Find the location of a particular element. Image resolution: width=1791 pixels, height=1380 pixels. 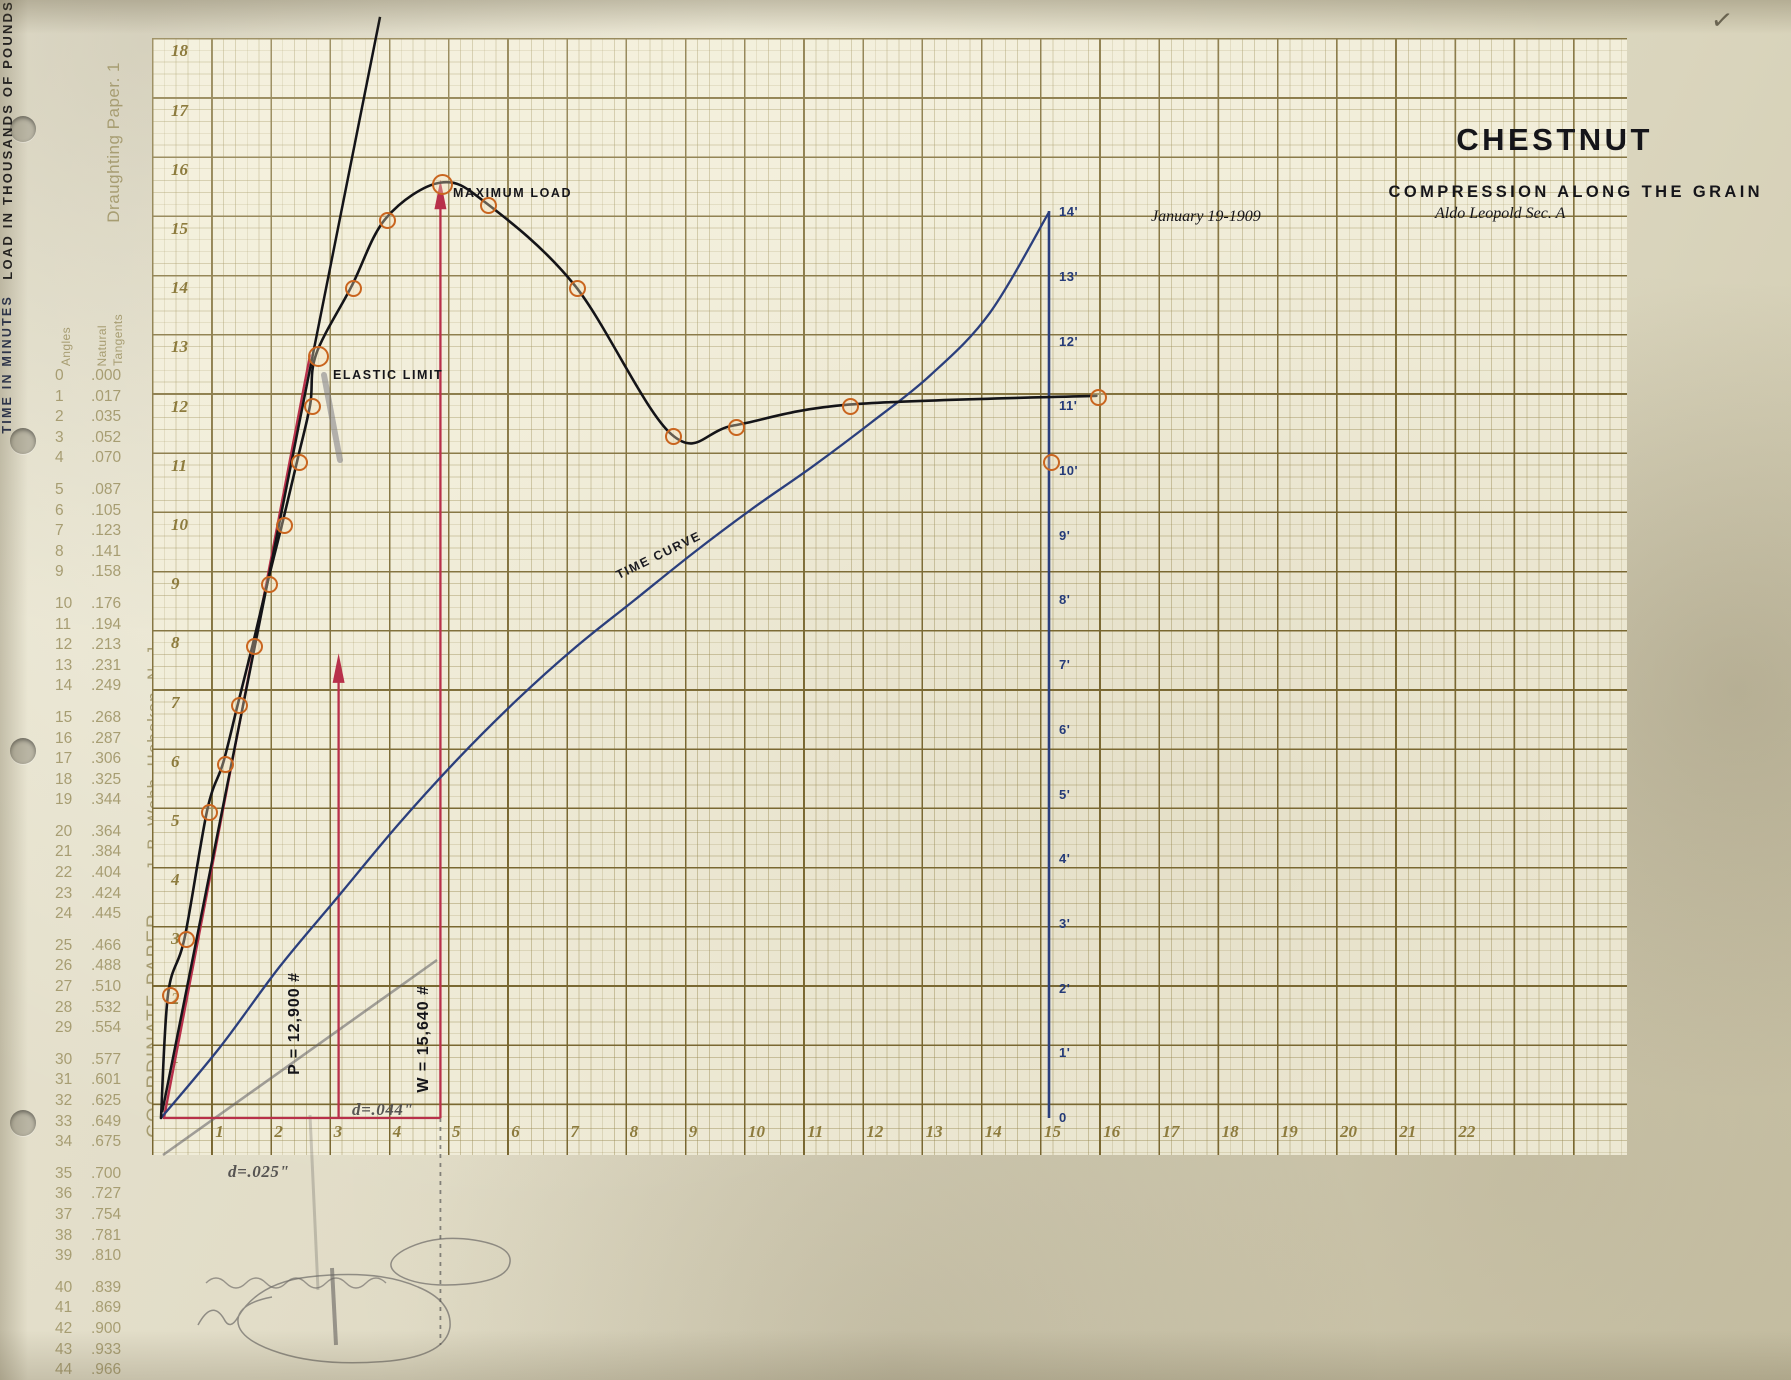

note-deflection-at-elastic: d=.025" is located at coordinates (259, 1171).